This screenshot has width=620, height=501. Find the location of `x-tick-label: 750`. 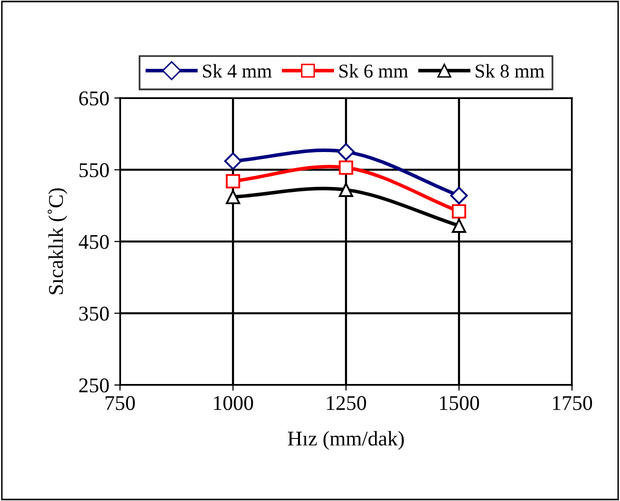

x-tick-label: 750 is located at coordinates (120, 403).